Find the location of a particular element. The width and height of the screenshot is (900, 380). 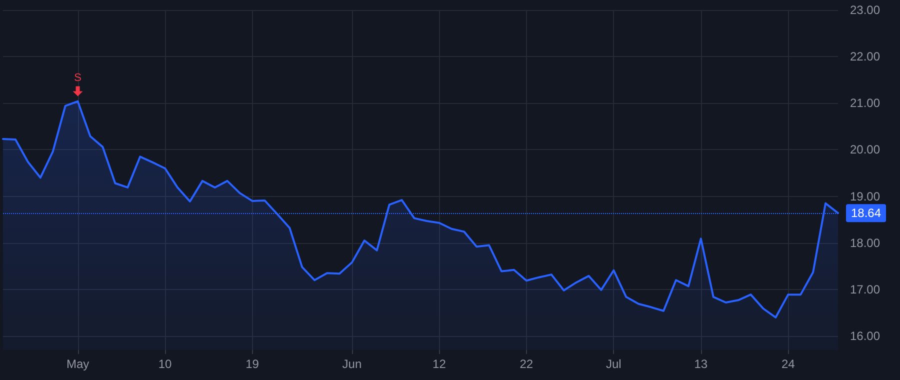

x-tick-label: 24 is located at coordinates (788, 364).